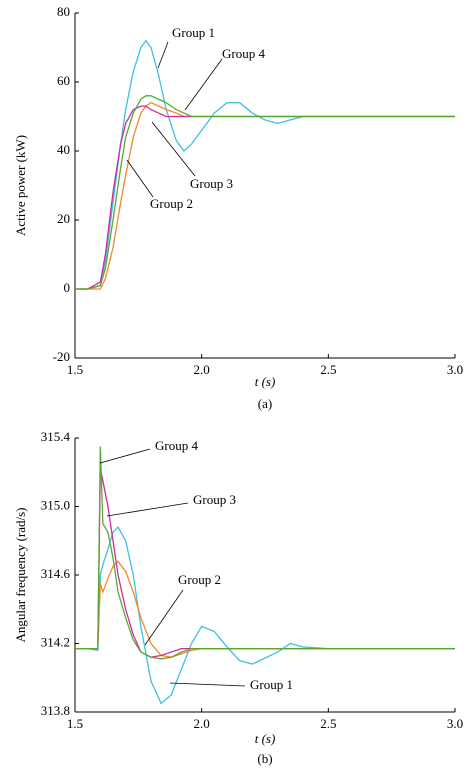 Image resolution: width=474 pixels, height=773 pixels. I want to click on y-tick-label: 313.8, so click(55, 710).